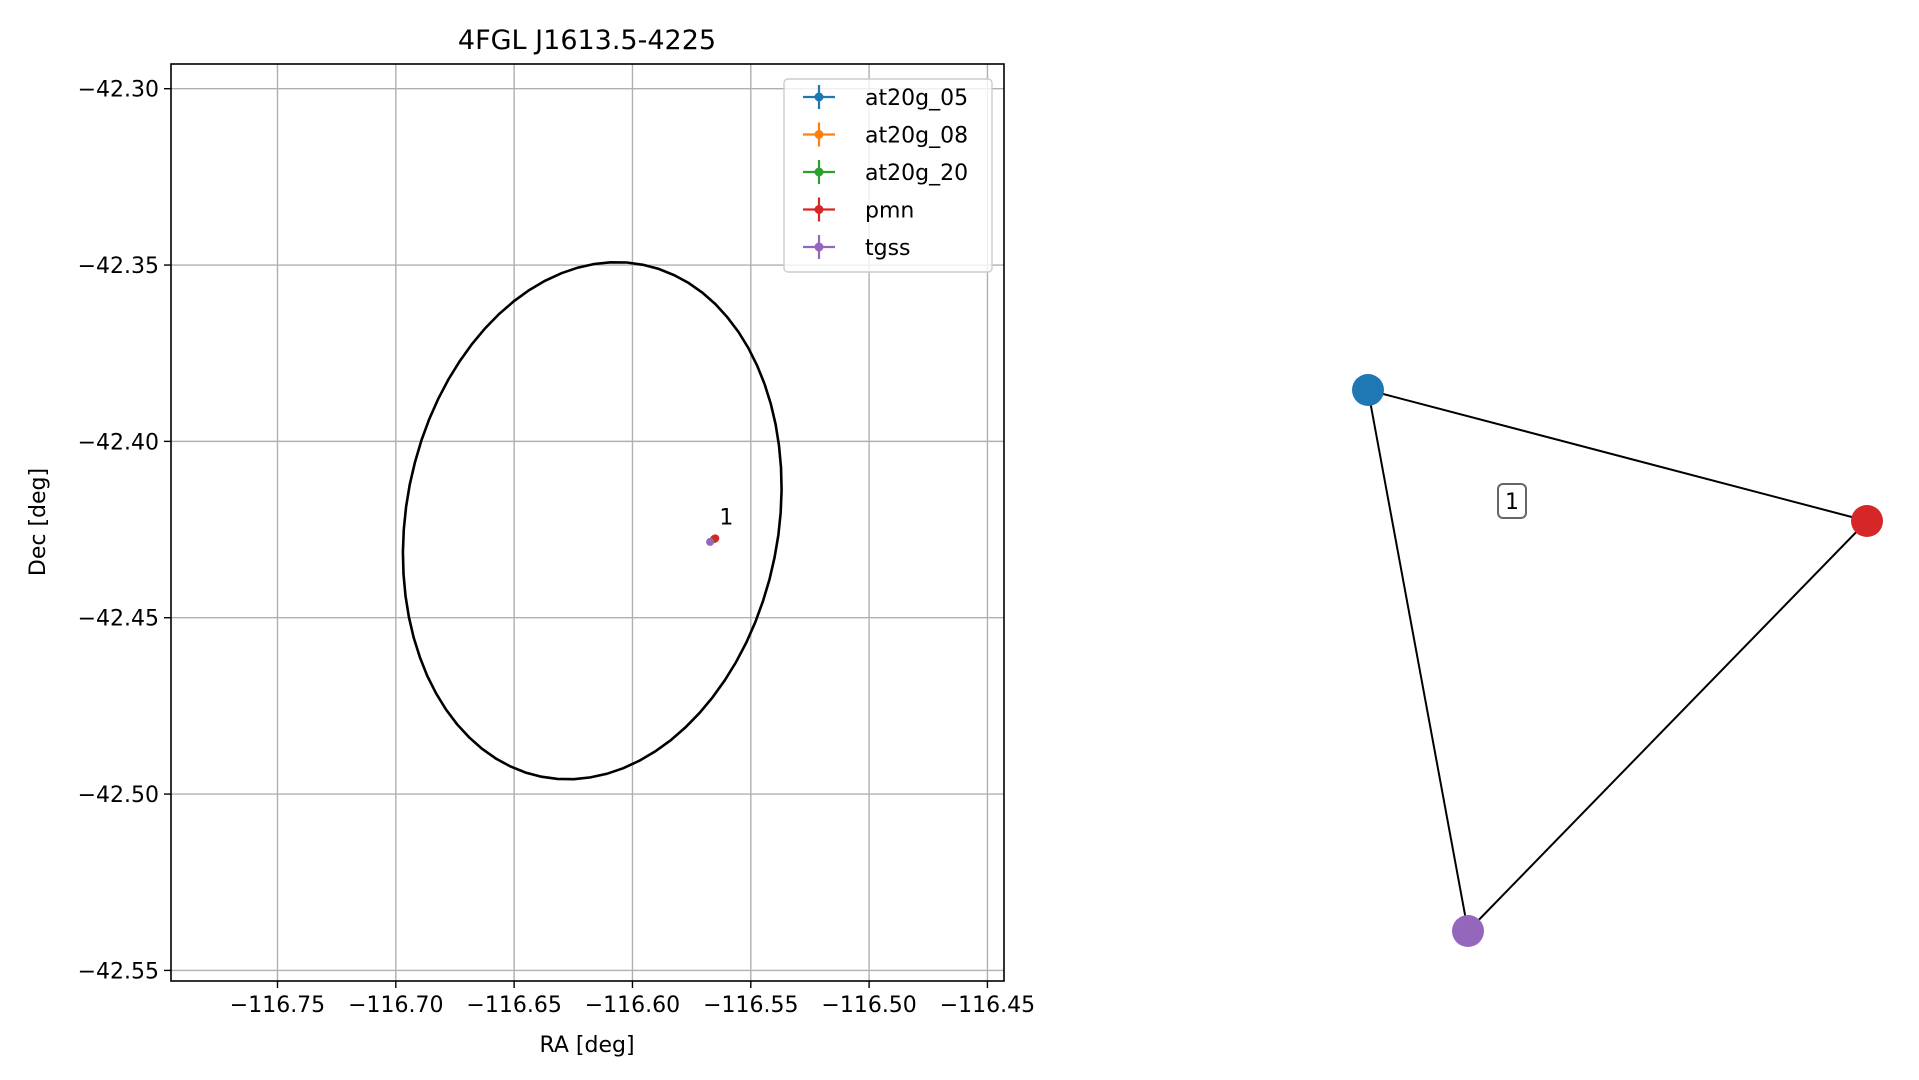 This screenshot has width=1919, height=1080. Describe the element at coordinates (1867, 521) in the screenshot. I see `graph-node-pmn` at that location.